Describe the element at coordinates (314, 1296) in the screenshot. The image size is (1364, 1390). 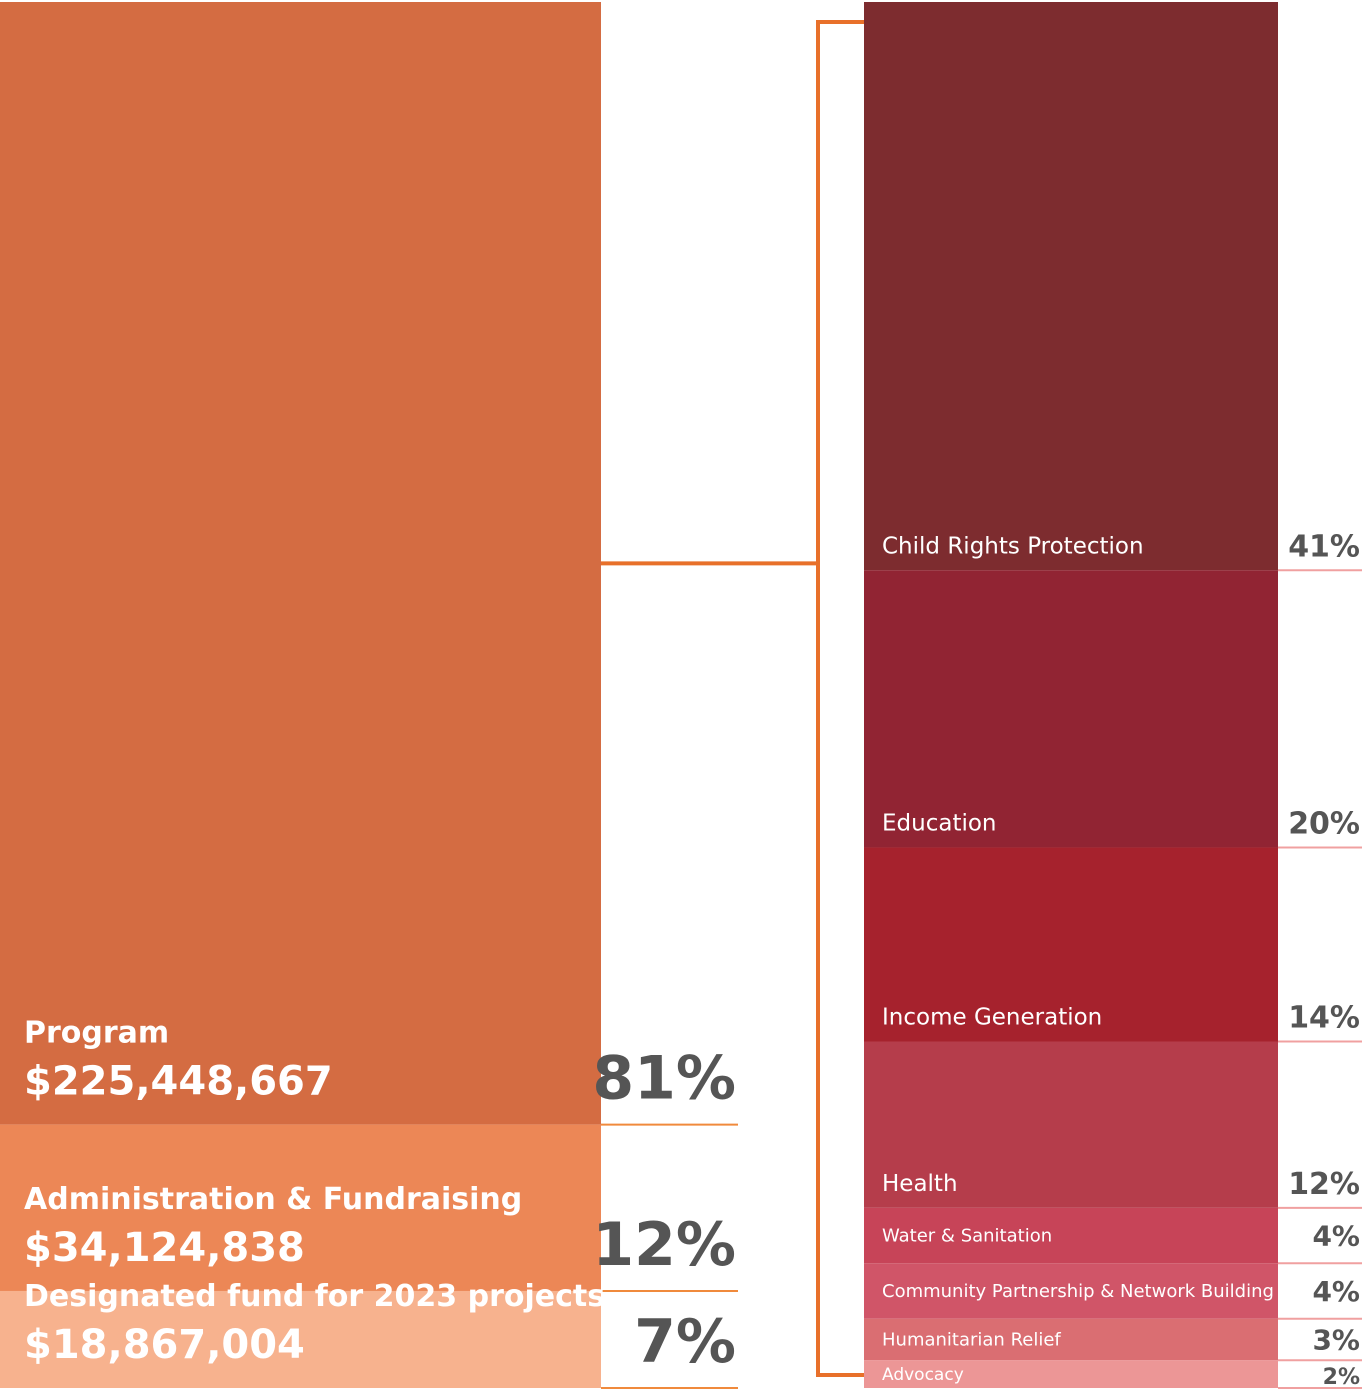
I see `segment-name: Designated fund for 2023 projects` at that location.